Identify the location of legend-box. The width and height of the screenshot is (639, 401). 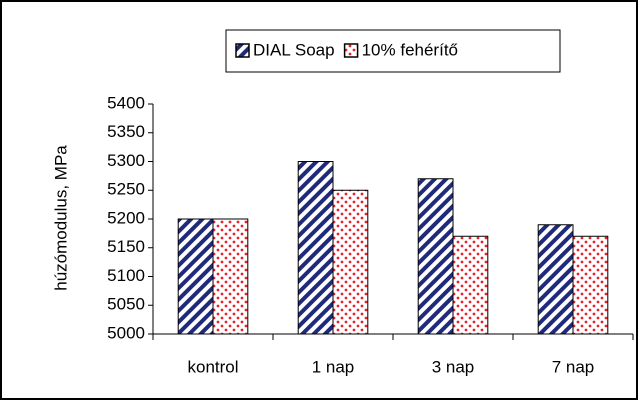
(393, 51).